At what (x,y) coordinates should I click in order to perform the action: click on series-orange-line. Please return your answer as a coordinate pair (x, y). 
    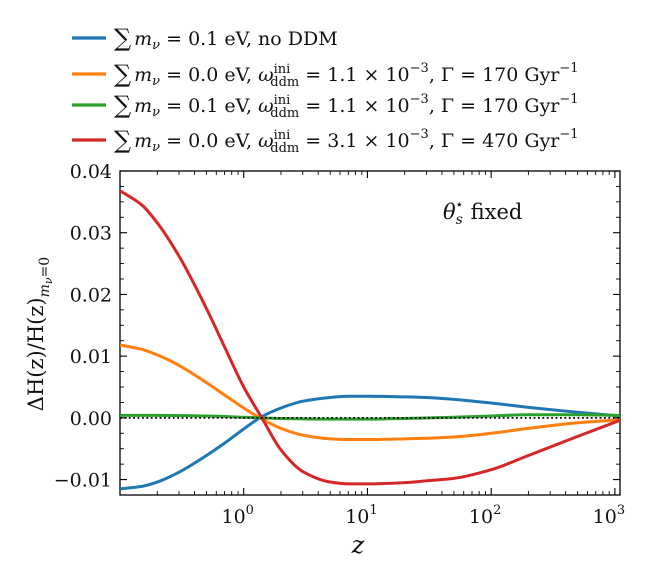
    Looking at the image, I should click on (370, 392).